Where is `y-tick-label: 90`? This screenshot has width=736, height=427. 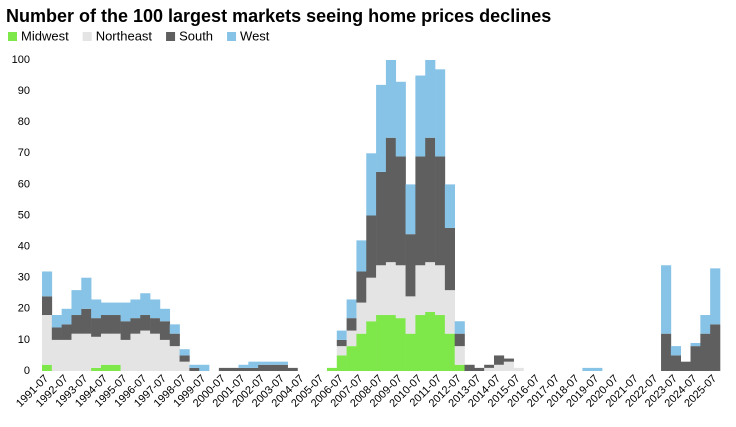 y-tick-label: 90 is located at coordinates (24, 91).